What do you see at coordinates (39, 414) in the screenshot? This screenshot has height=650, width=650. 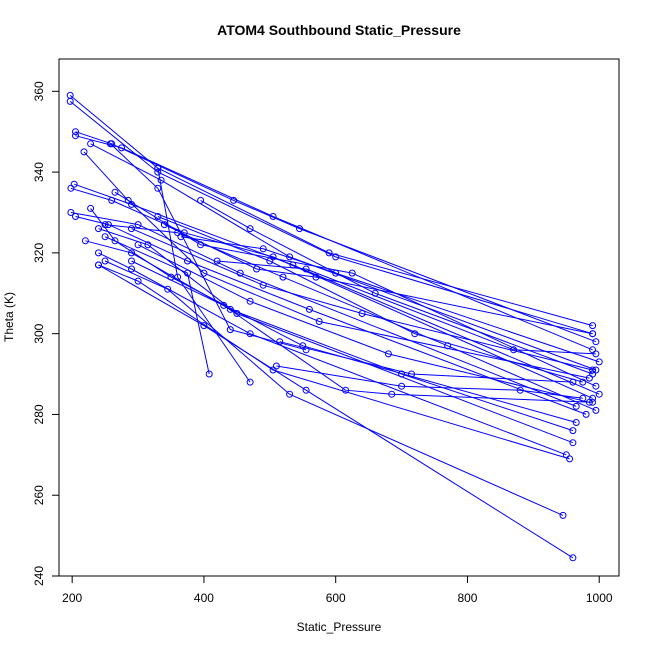 I see `y-tick-label: 280` at bounding box center [39, 414].